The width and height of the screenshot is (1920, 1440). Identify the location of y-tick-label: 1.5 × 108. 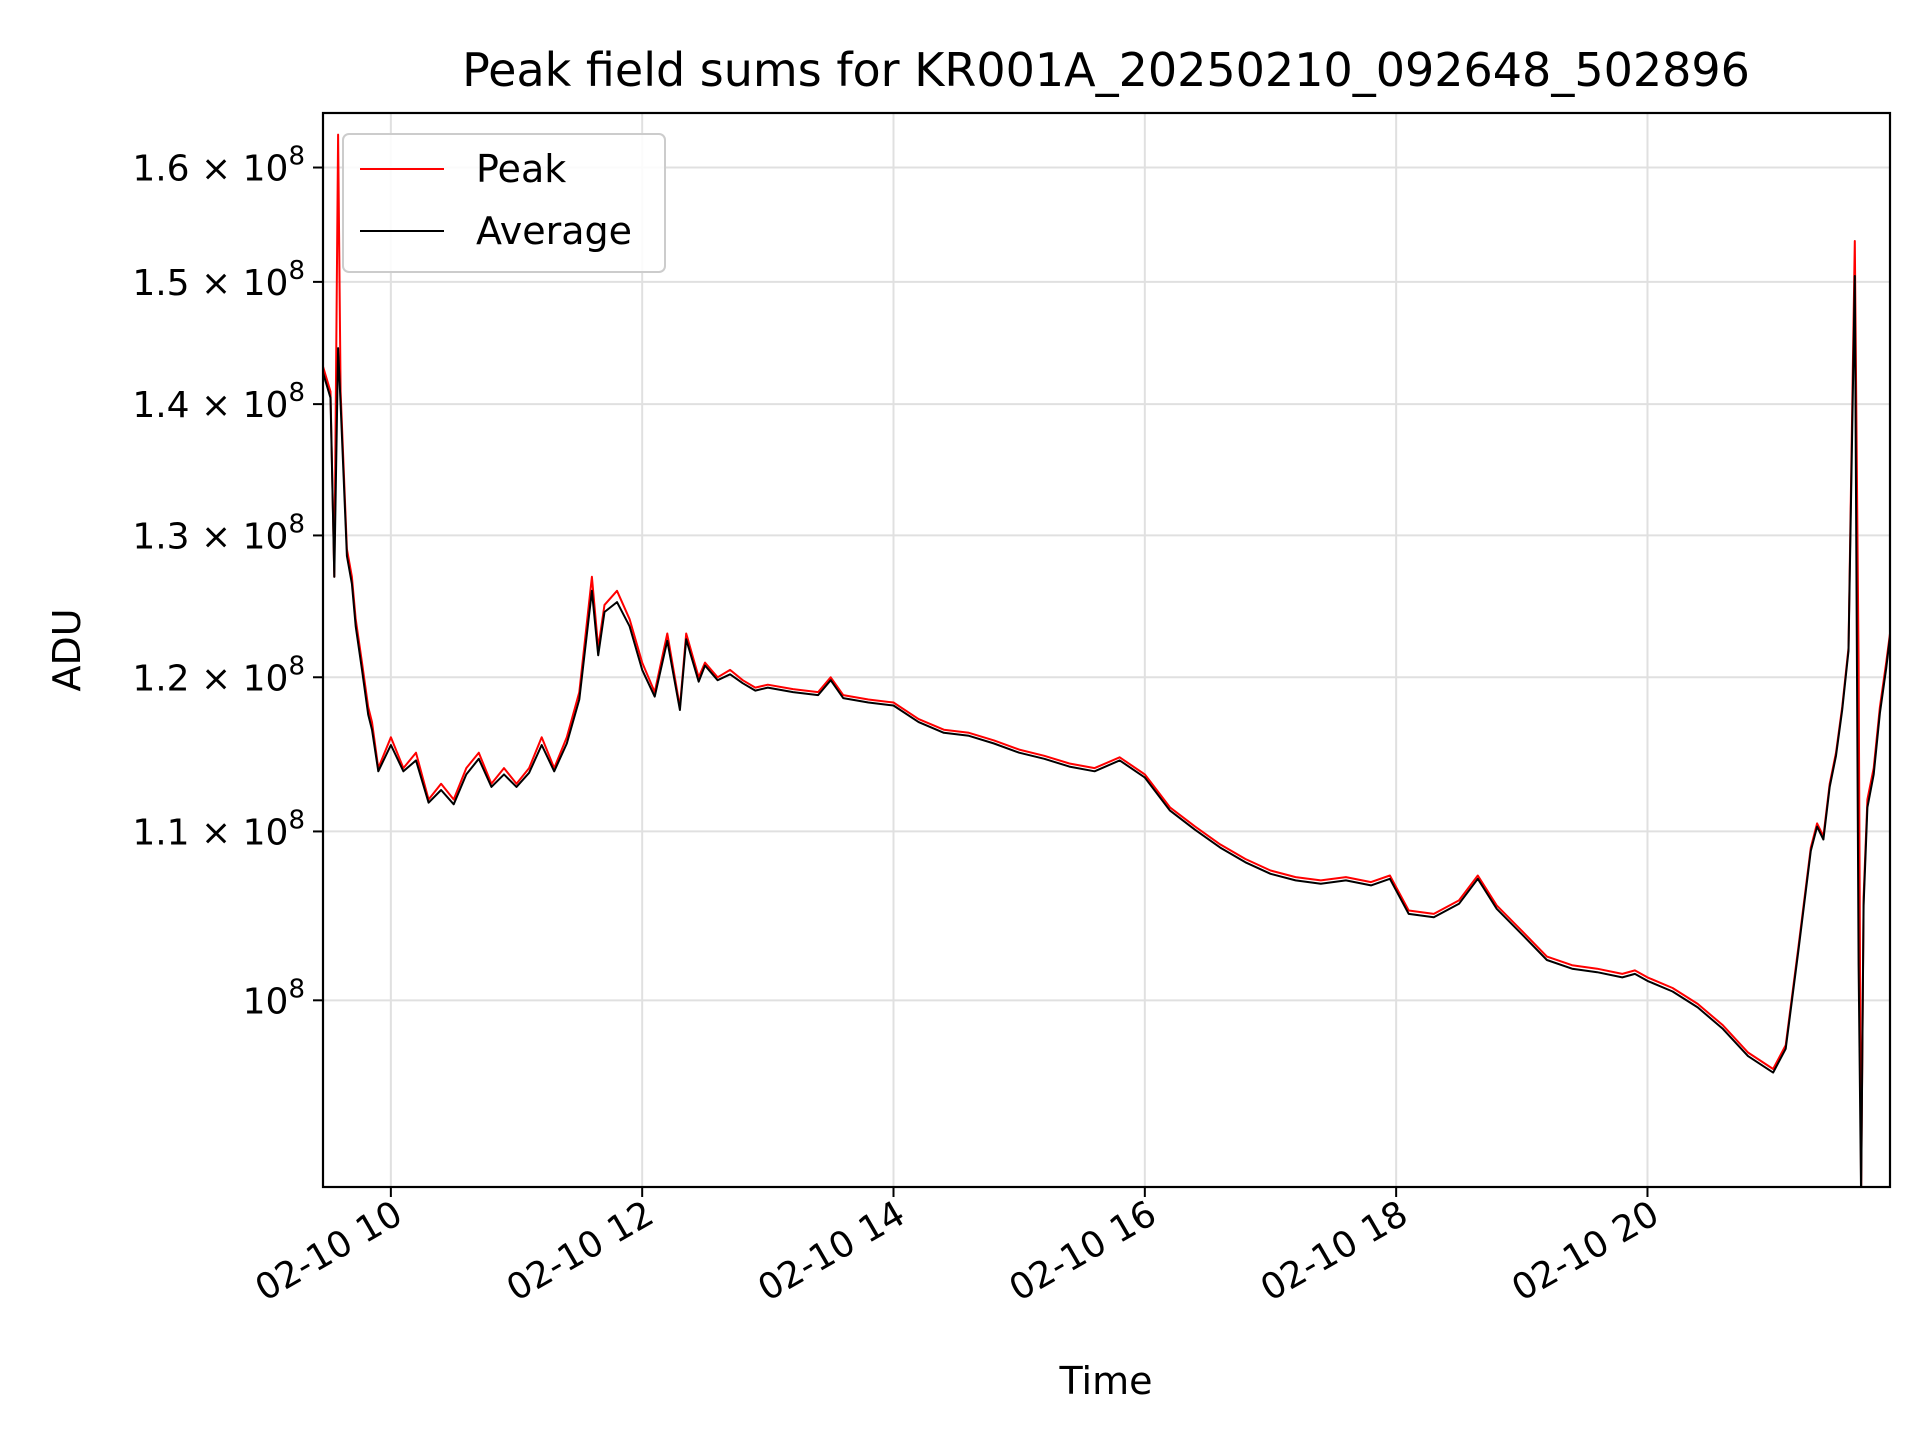
(218, 280).